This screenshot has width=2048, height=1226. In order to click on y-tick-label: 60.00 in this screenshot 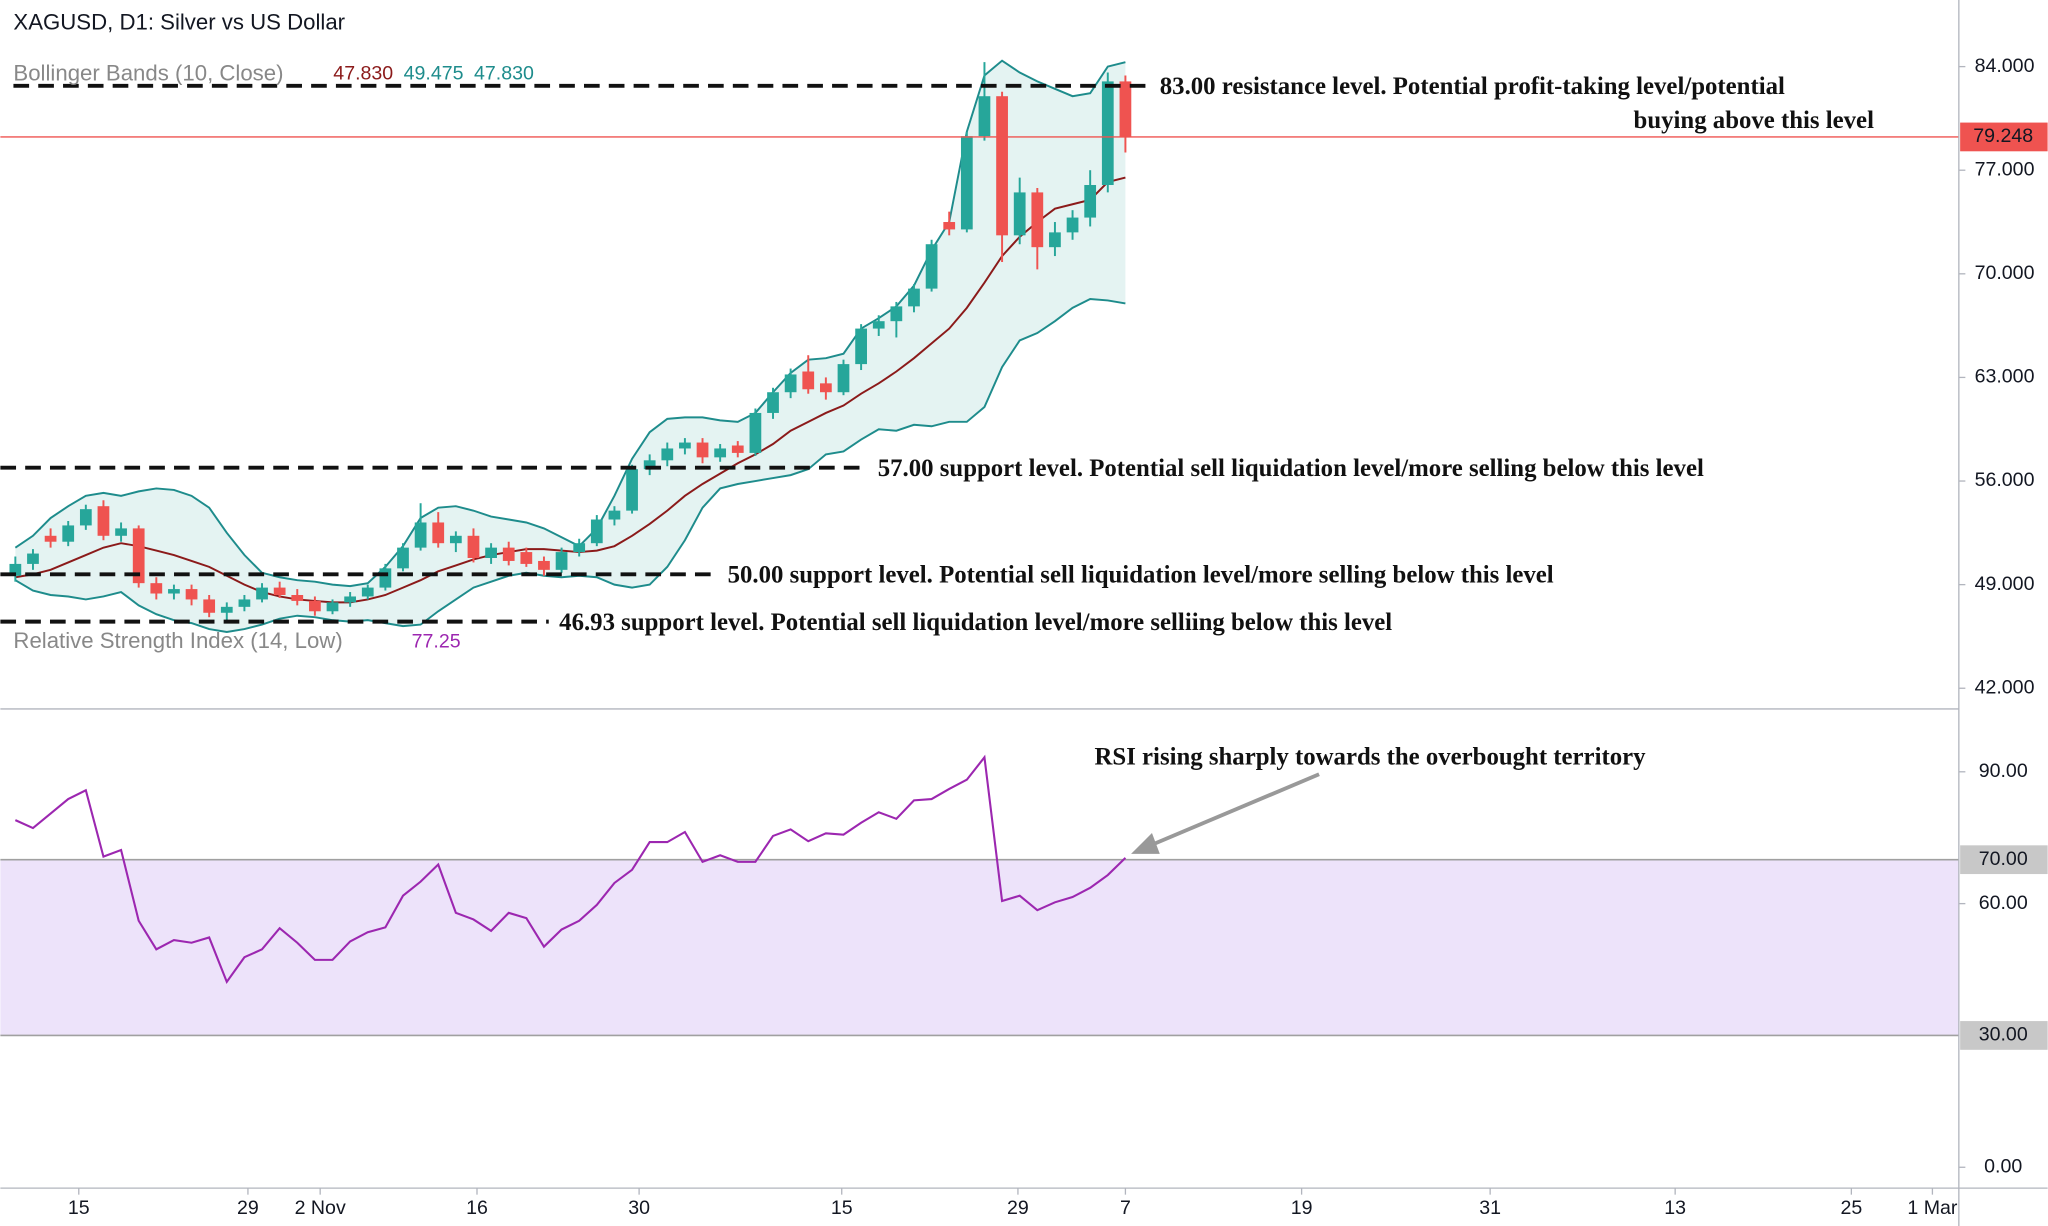, I will do `click(2003, 903)`.